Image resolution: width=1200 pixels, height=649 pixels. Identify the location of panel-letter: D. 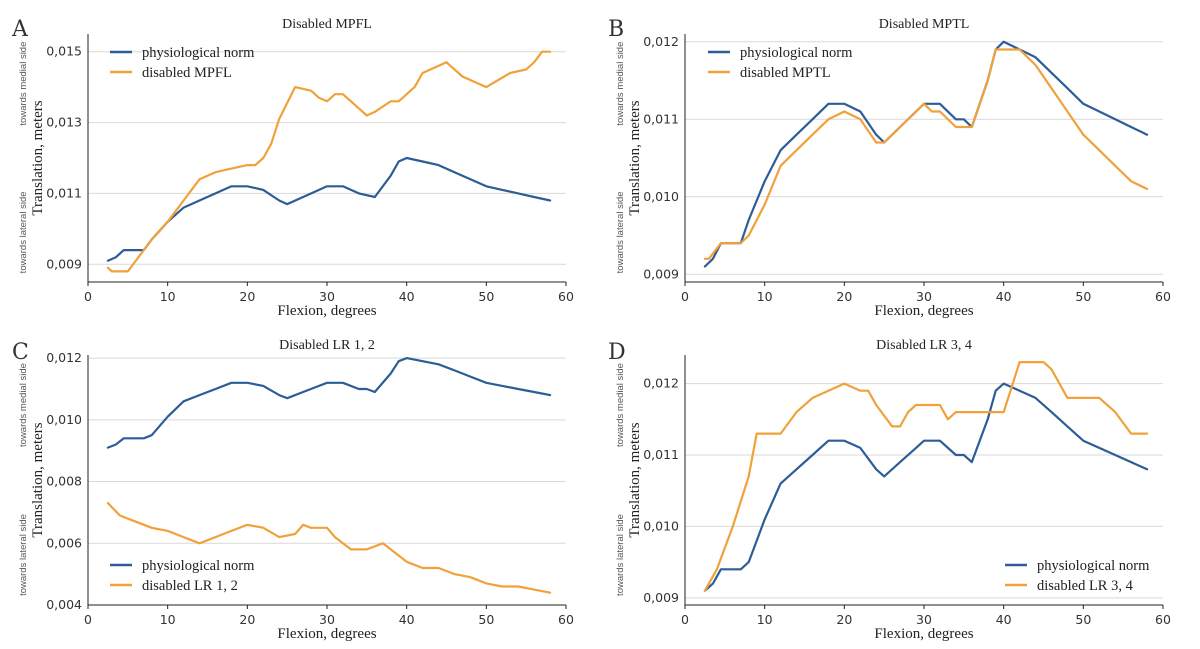
(617, 352).